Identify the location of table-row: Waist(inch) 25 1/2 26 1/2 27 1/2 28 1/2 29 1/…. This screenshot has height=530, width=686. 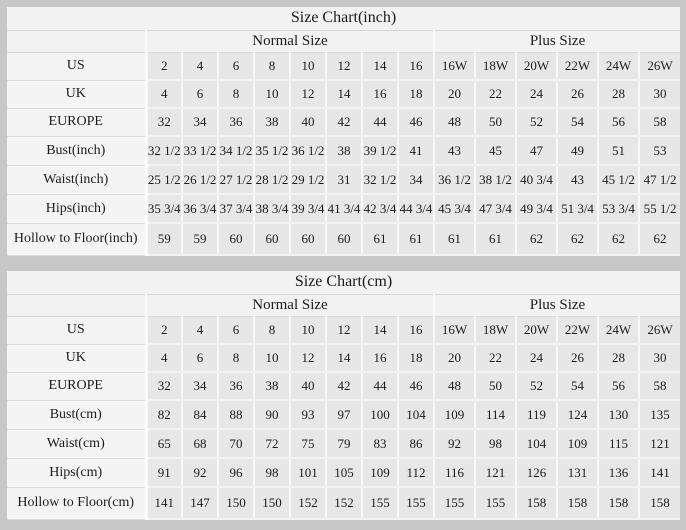
(344, 180).